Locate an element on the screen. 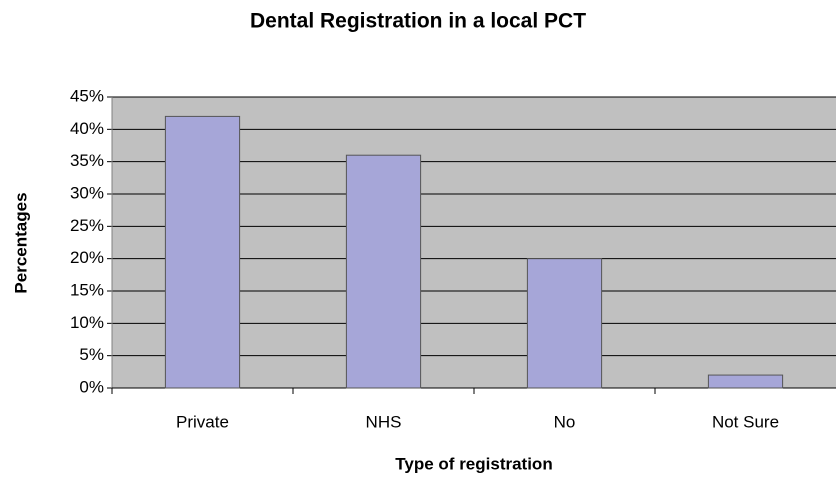  y-tick-label: 15% is located at coordinates (87, 289).